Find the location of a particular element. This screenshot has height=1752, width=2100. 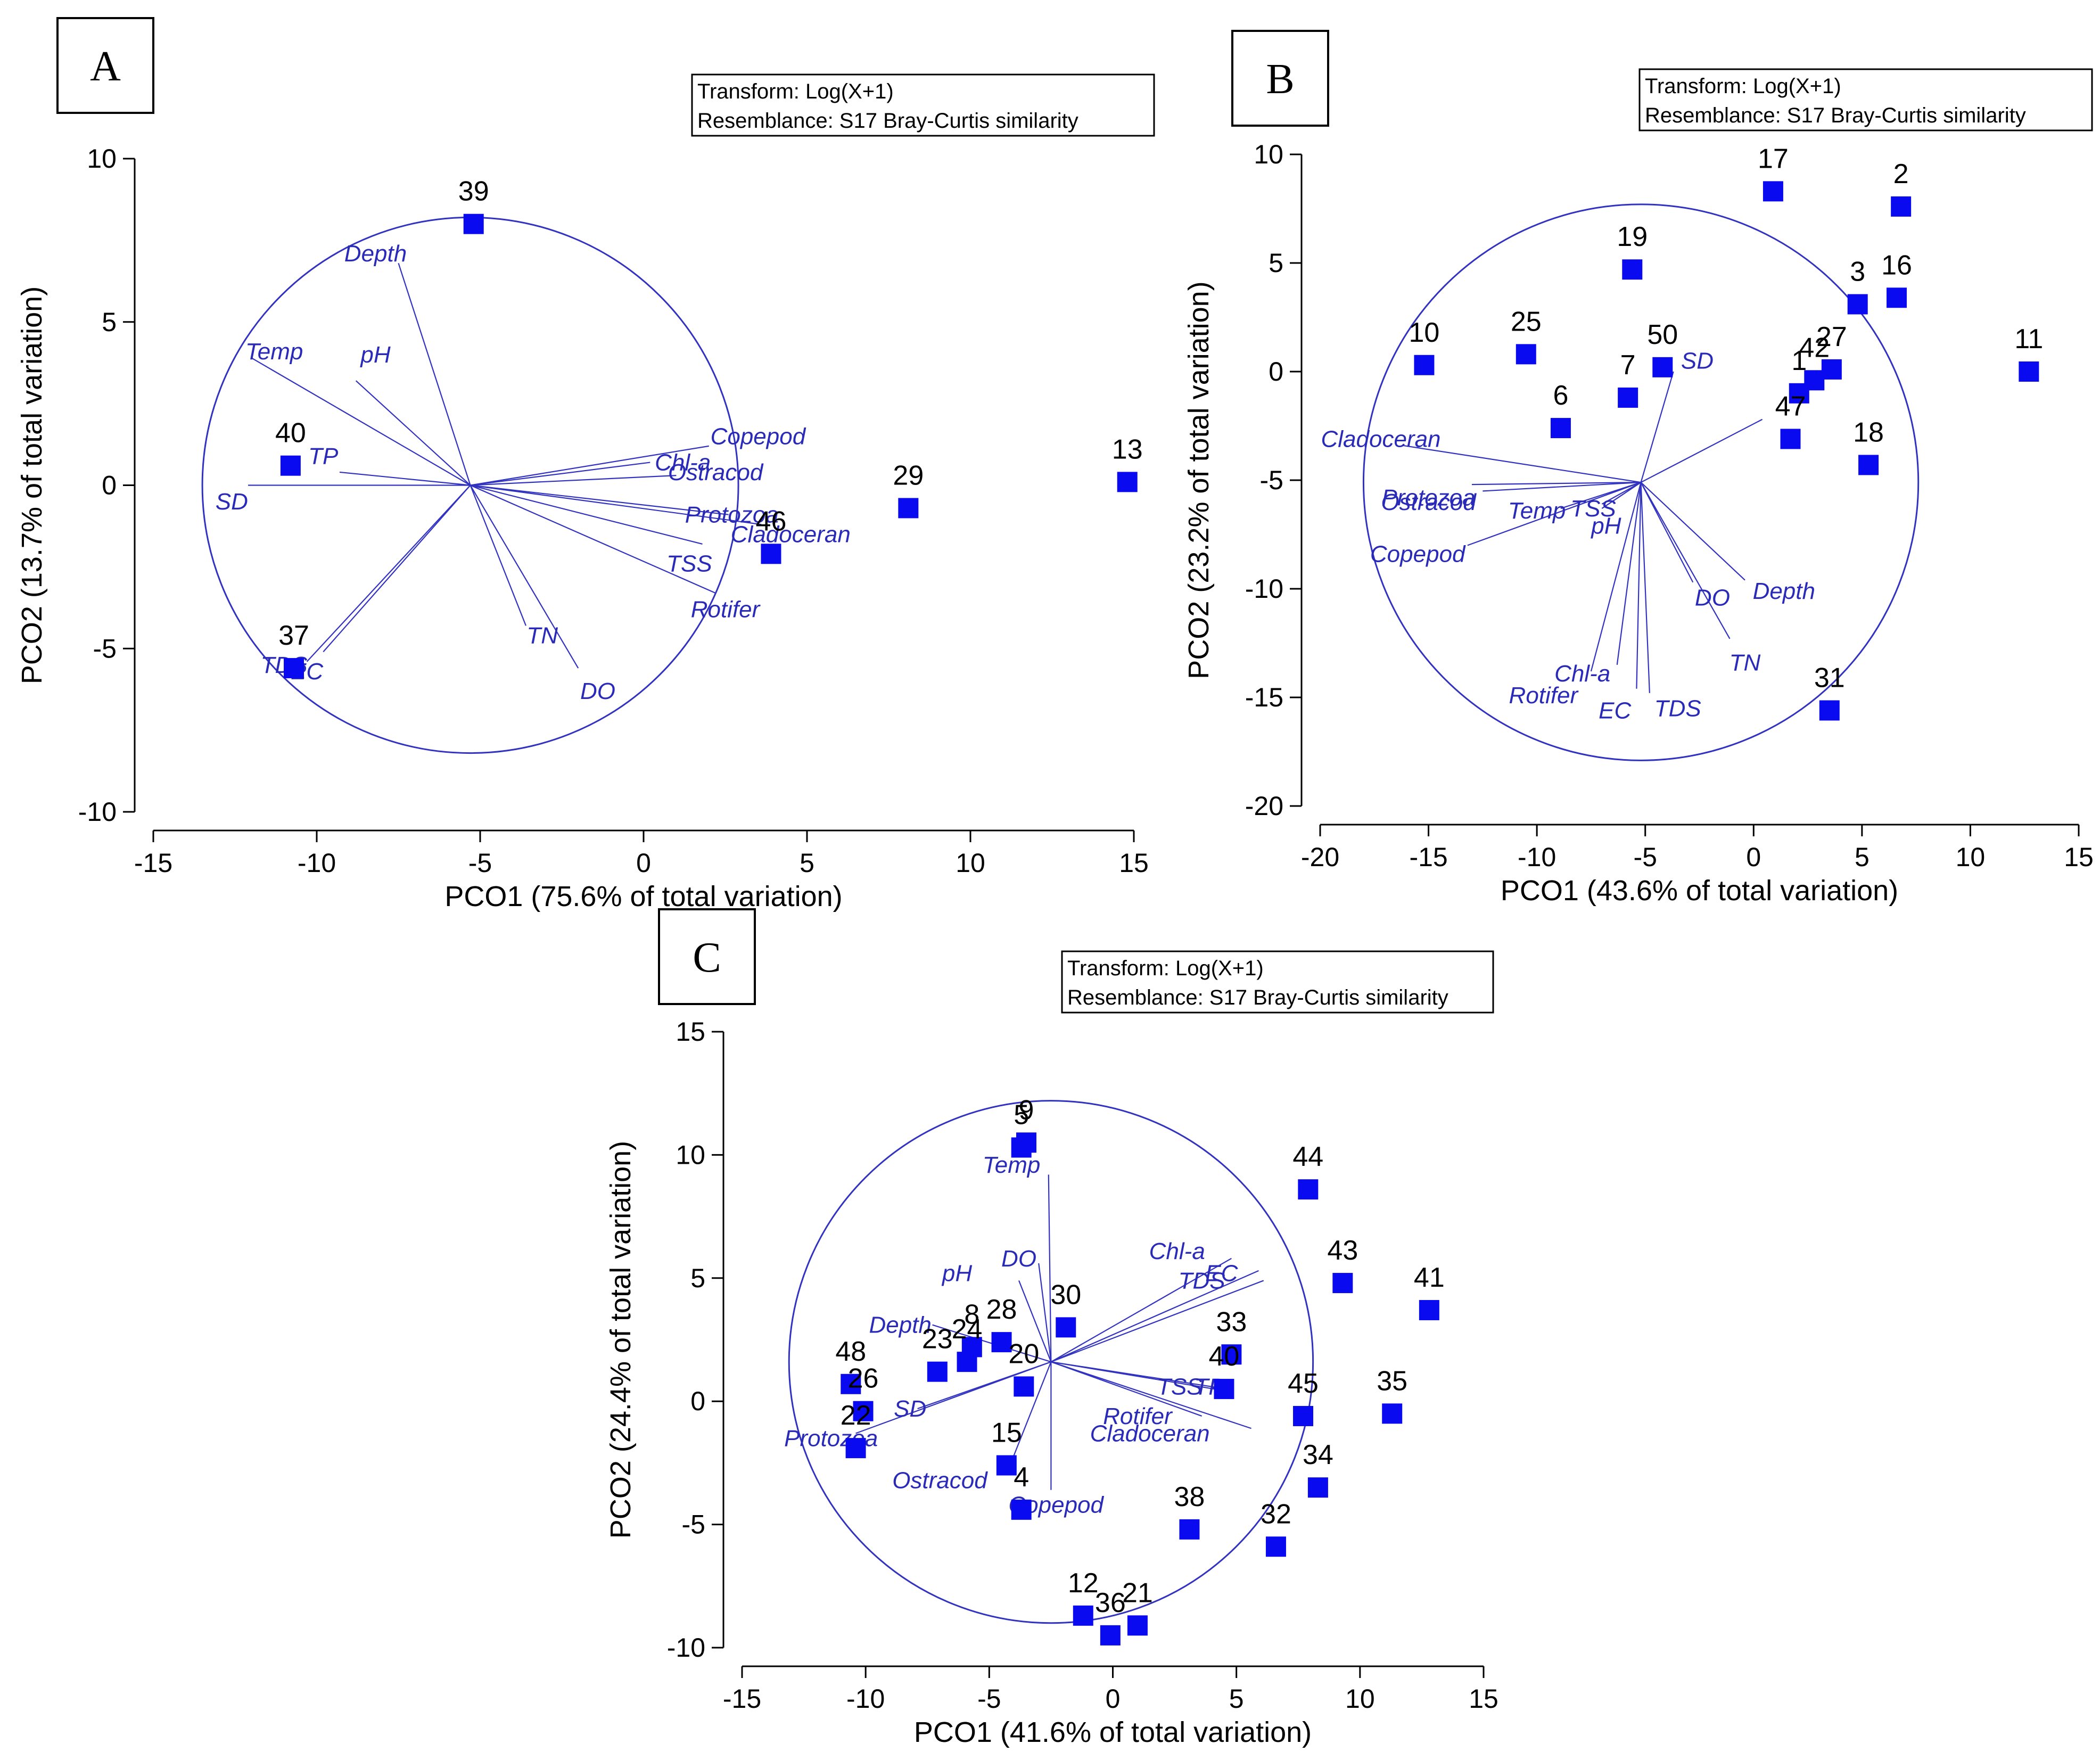

transform-text: Transform: Log(X+1) is located at coordinates (795, 91).